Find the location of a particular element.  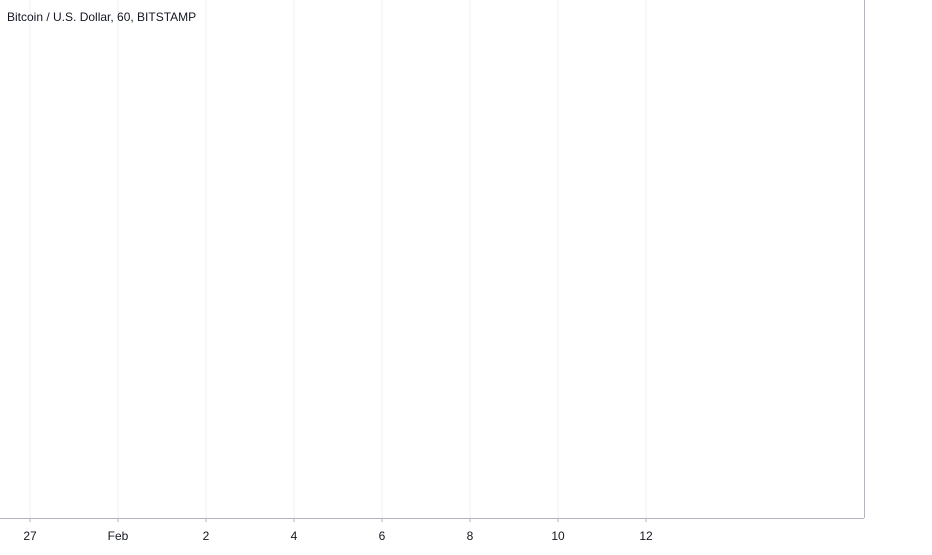

time-tick-label: 6 is located at coordinates (382, 536).